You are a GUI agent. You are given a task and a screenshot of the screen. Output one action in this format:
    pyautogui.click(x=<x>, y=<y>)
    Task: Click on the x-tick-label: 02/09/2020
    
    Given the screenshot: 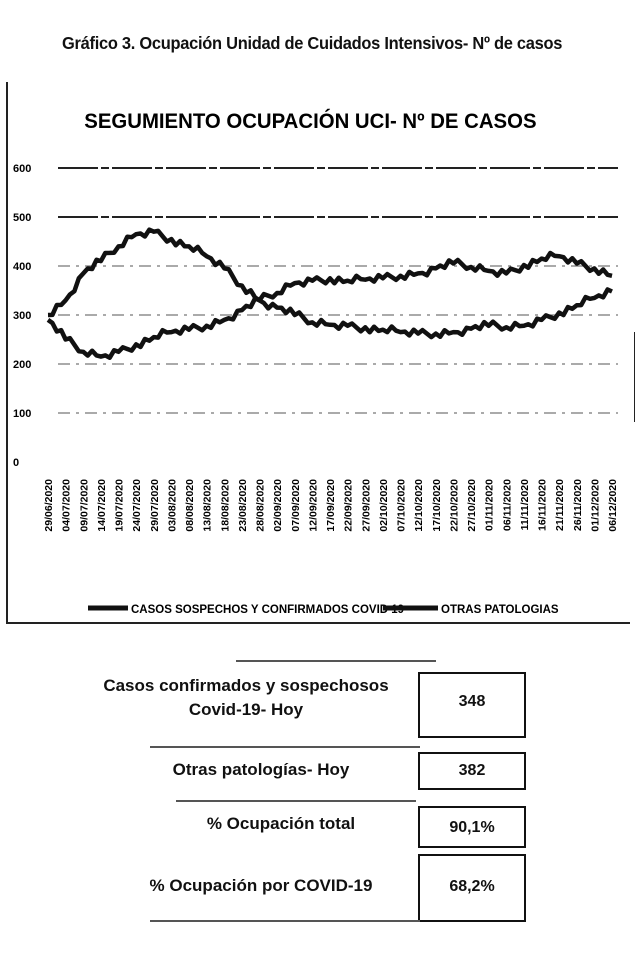 What is the action you would take?
    pyautogui.click(x=278, y=505)
    